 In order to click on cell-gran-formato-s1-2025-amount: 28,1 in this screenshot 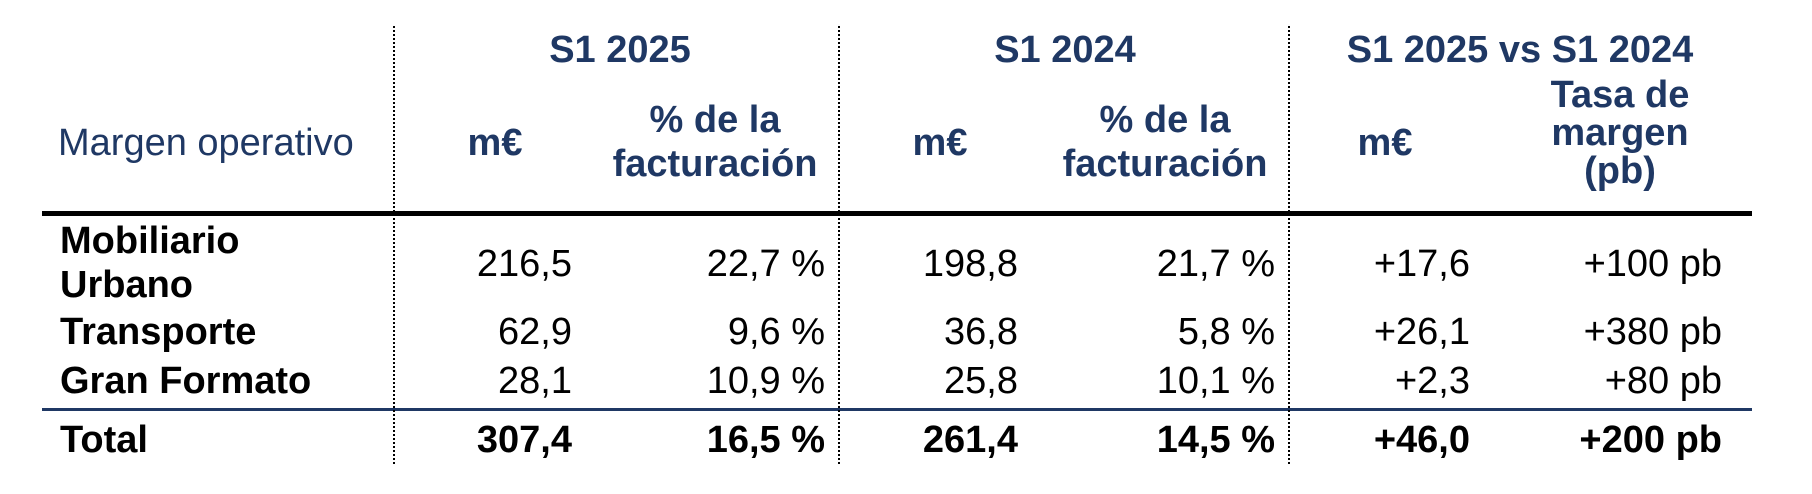, I will do `click(535, 381)`.